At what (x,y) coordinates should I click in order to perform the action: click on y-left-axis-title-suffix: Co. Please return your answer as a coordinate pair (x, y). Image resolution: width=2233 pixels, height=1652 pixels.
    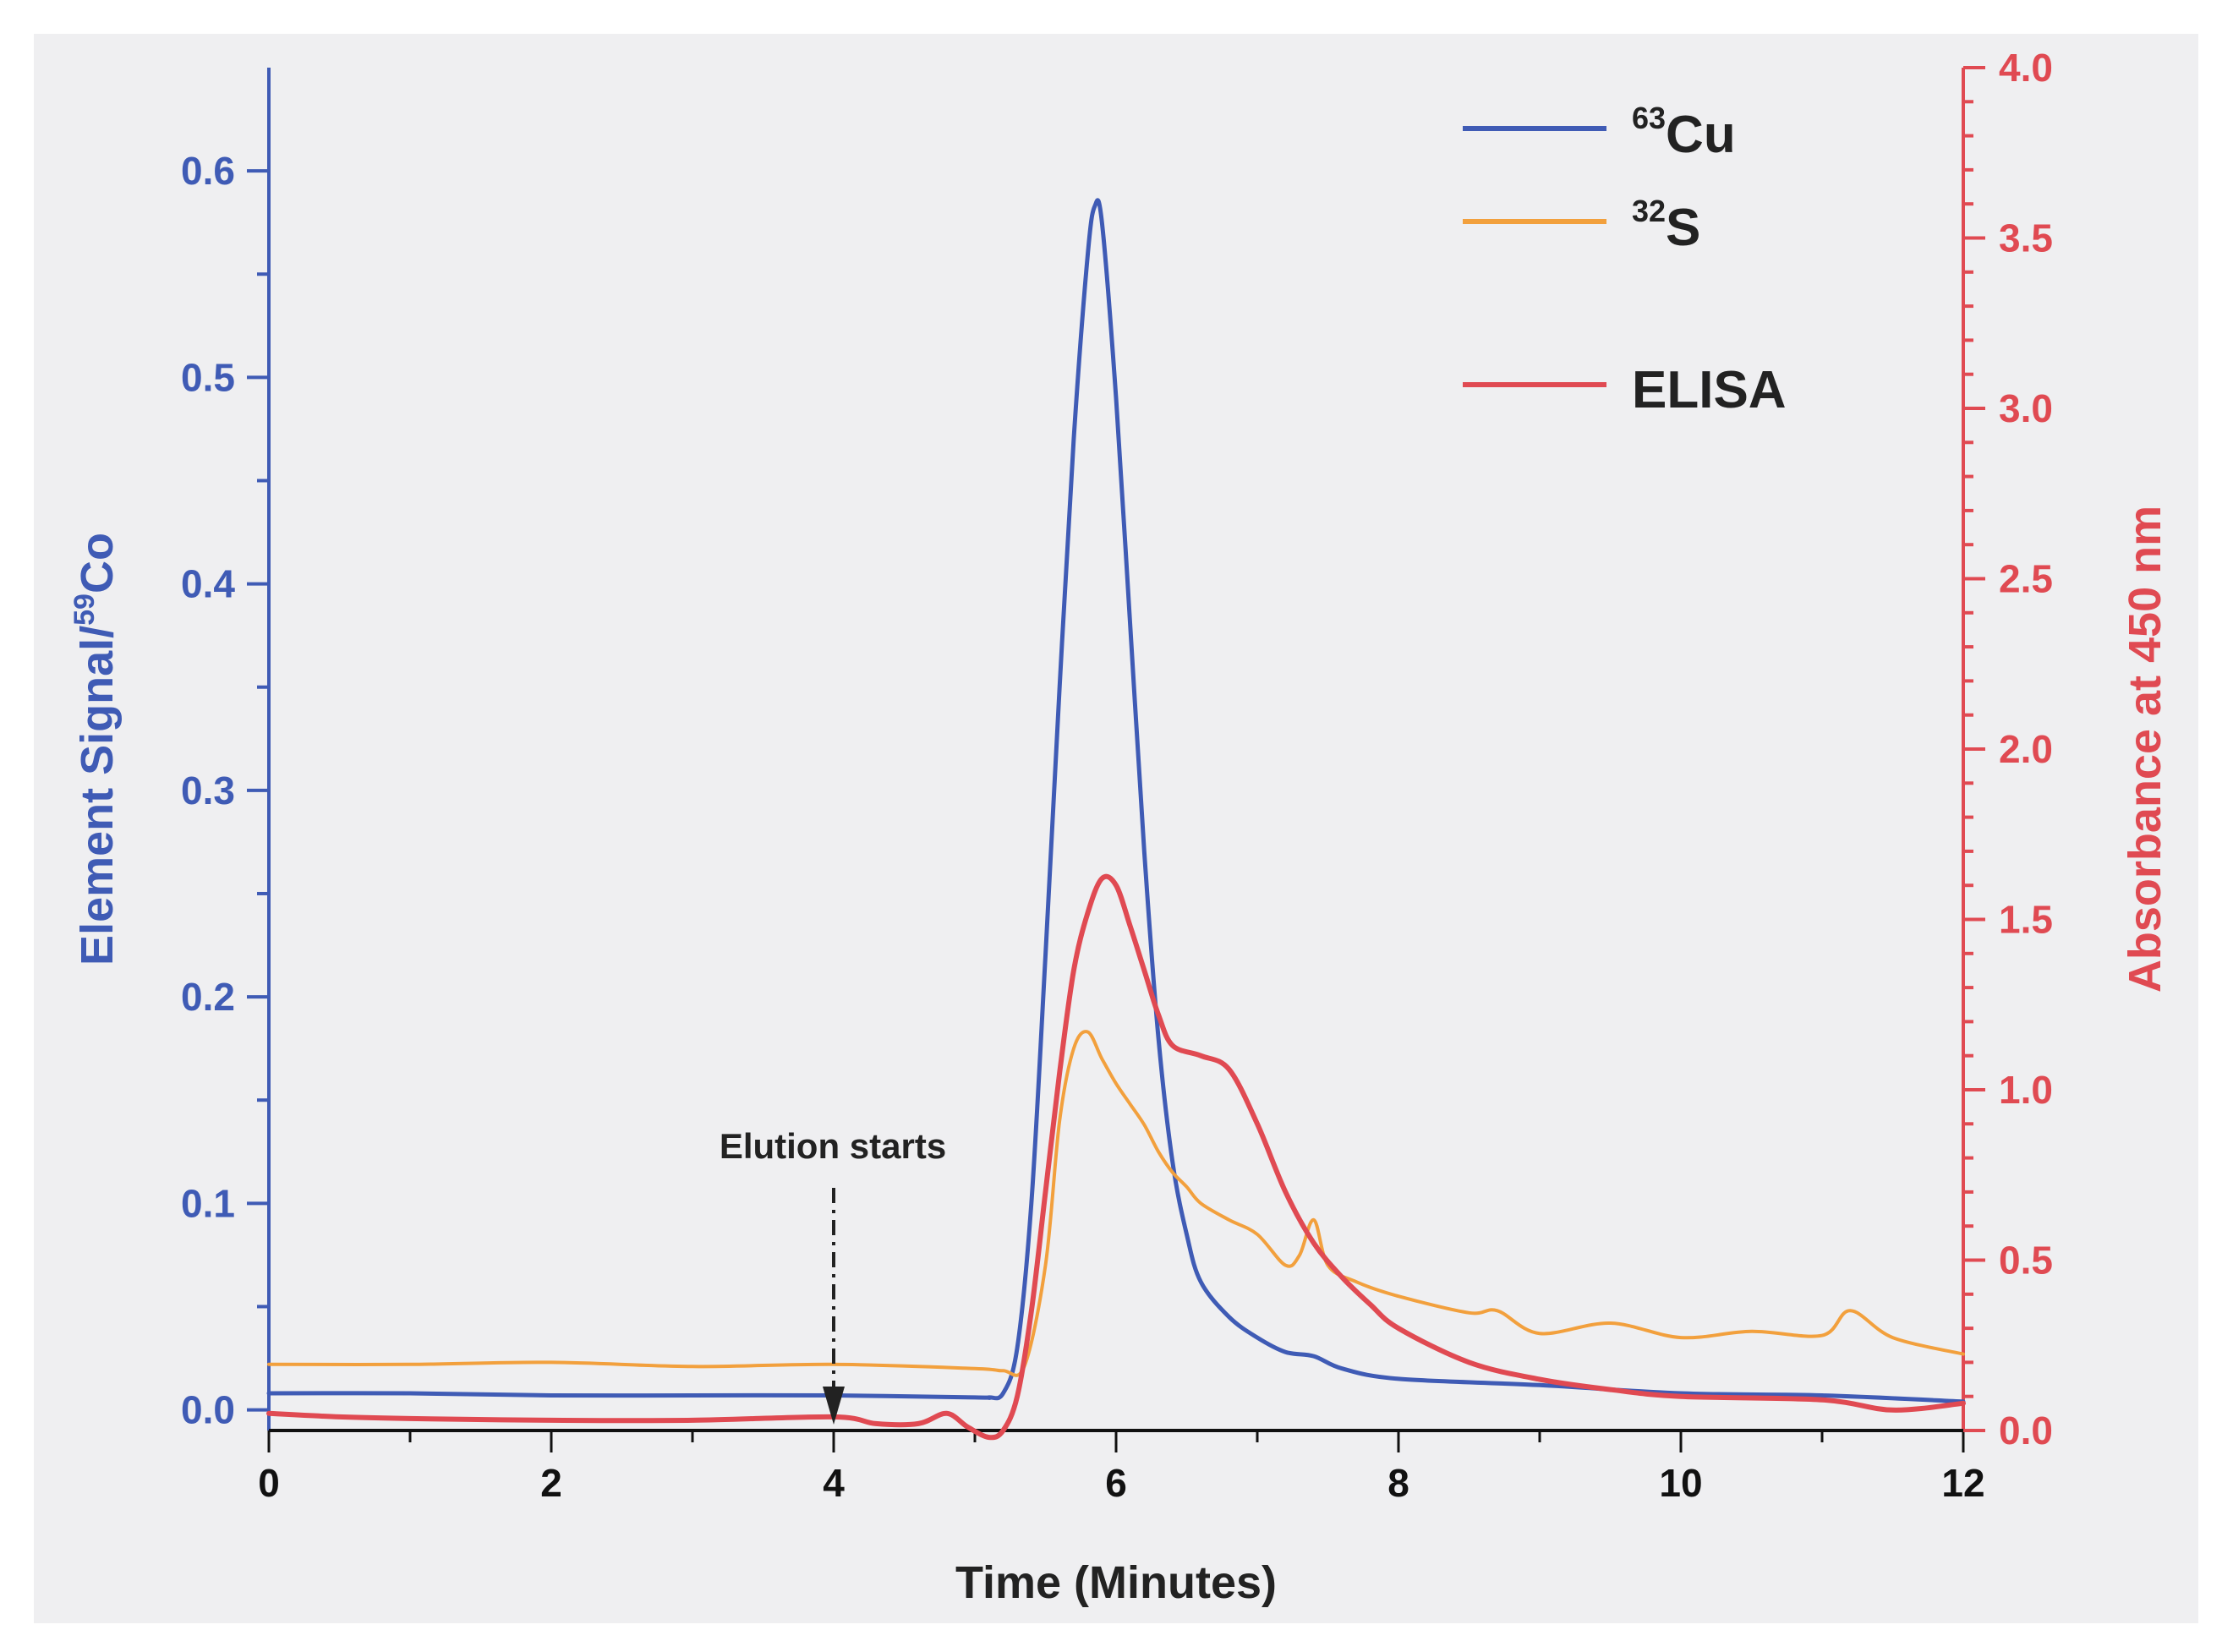
    Looking at the image, I should click on (97, 563).